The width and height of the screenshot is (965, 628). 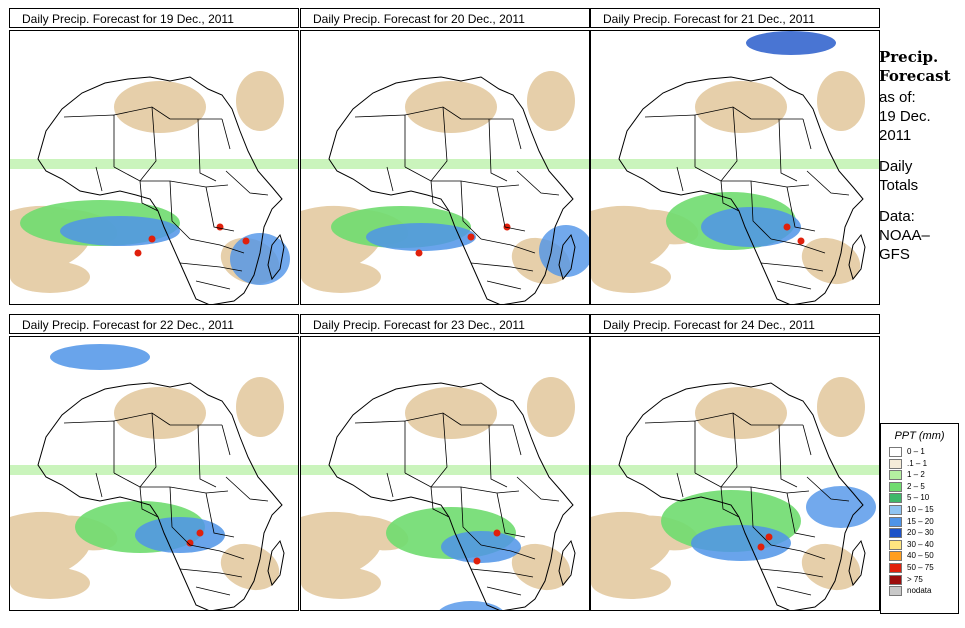 I want to click on legend-label: nodata, so click(x=919, y=591).